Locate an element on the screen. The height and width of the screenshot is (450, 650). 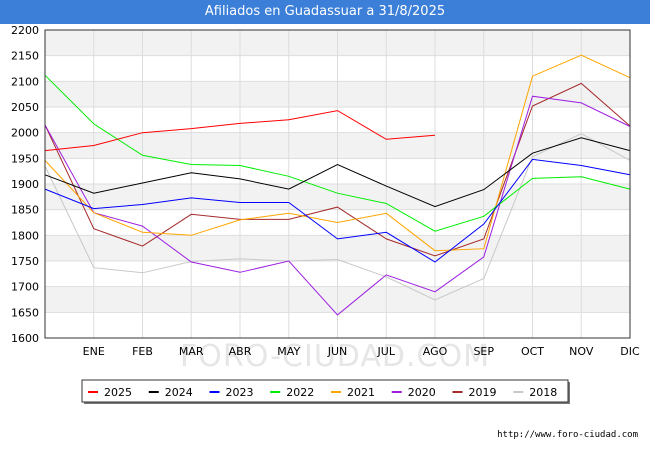
x-axis-ticks: ENE FEB MAR ABR MAY JUN JUL AGO SEP OCT NOV DIC is located at coordinates (361, 351).